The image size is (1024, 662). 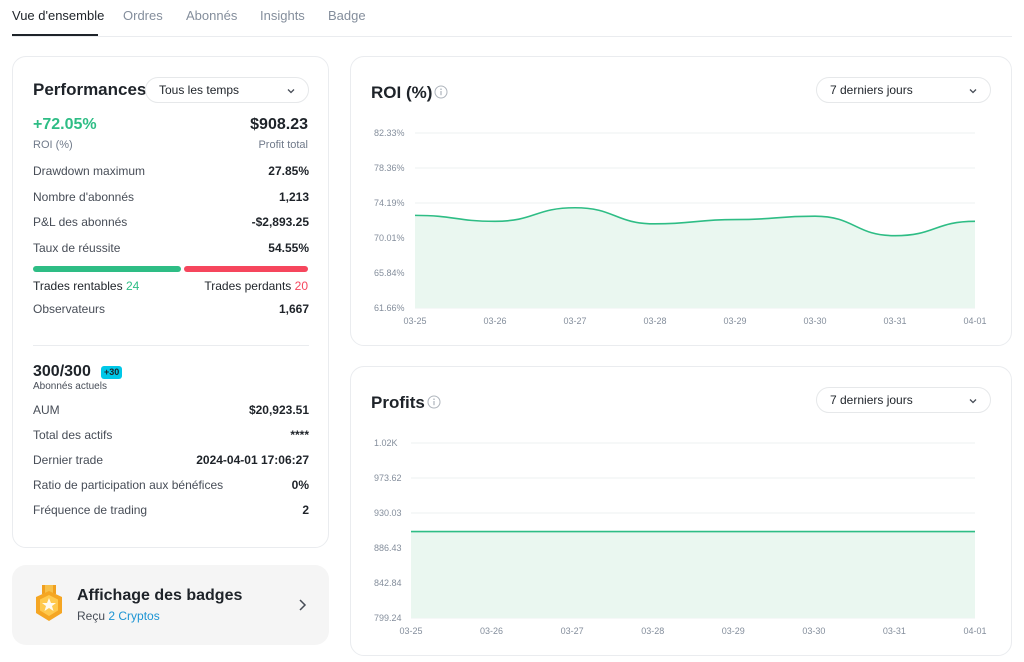 I want to click on stat-row-win-rate: Taux de réussite 54.55%, so click(x=171, y=249).